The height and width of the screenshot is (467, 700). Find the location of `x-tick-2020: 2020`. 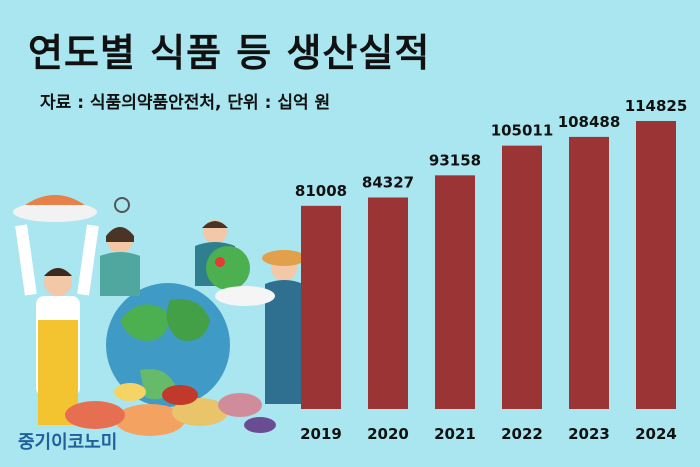

x-tick-2020: 2020 is located at coordinates (388, 434).